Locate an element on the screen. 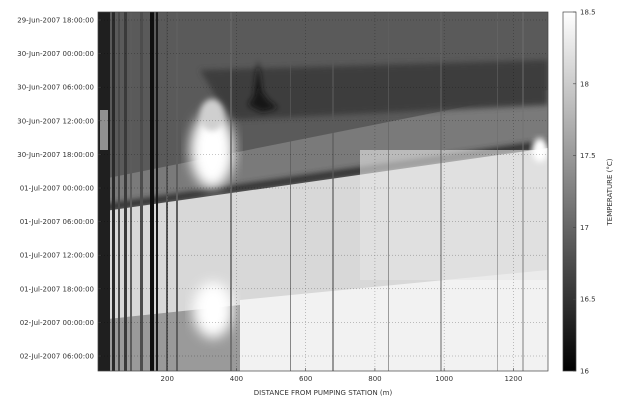 Image resolution: width=622 pixels, height=401 pixels. y-tick-label: 01-Jul-2007 12:00:00 is located at coordinates (57, 256).